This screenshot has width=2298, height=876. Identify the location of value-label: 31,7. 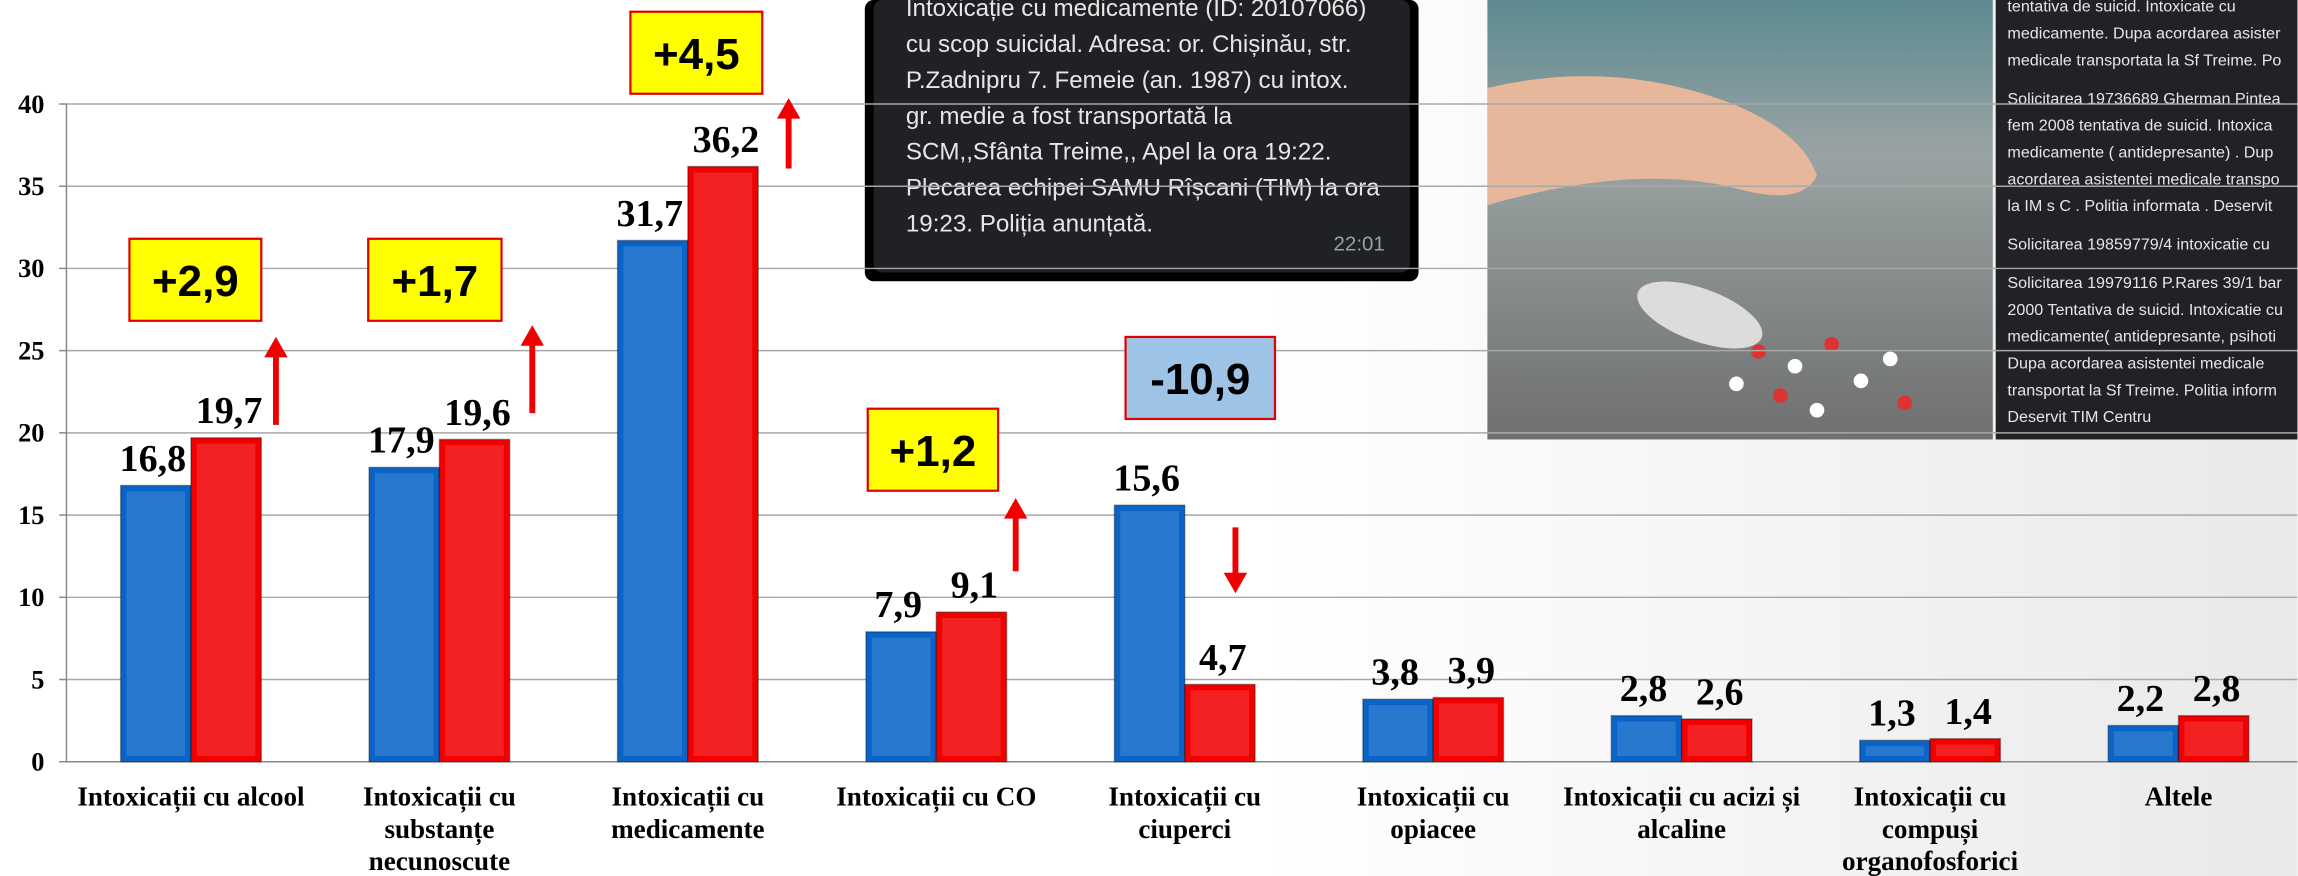
(649, 214).